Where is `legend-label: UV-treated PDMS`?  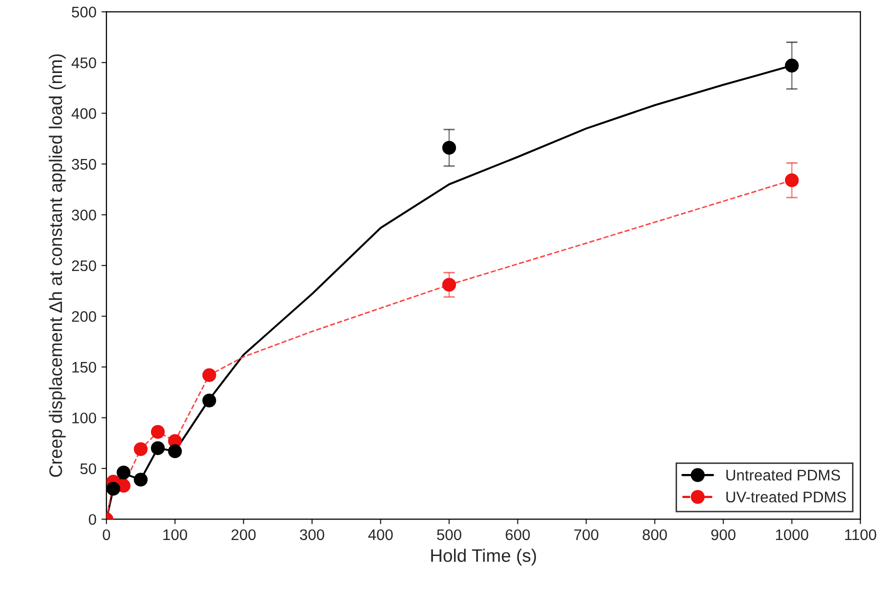
legend-label: UV-treated PDMS is located at coordinates (786, 496).